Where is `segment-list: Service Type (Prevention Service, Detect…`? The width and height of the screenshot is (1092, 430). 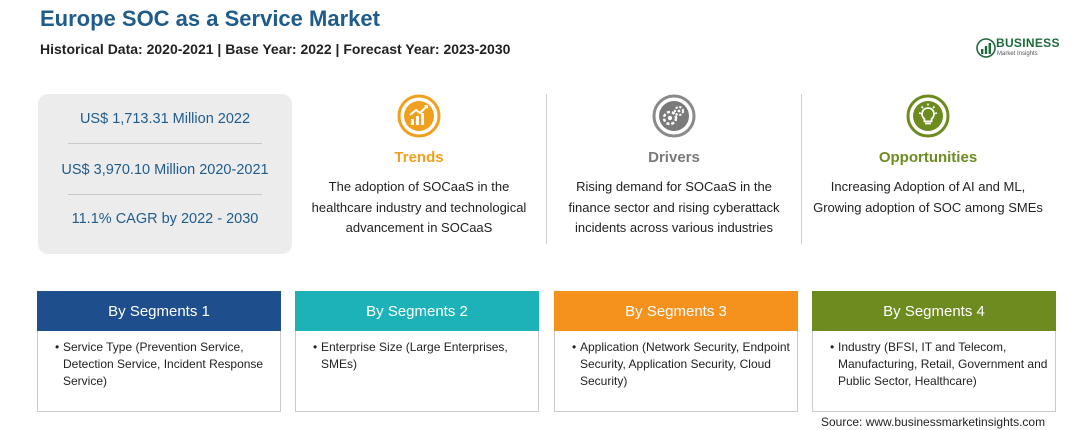 segment-list: Service Type (Prevention Service, Detect… is located at coordinates (164, 364).